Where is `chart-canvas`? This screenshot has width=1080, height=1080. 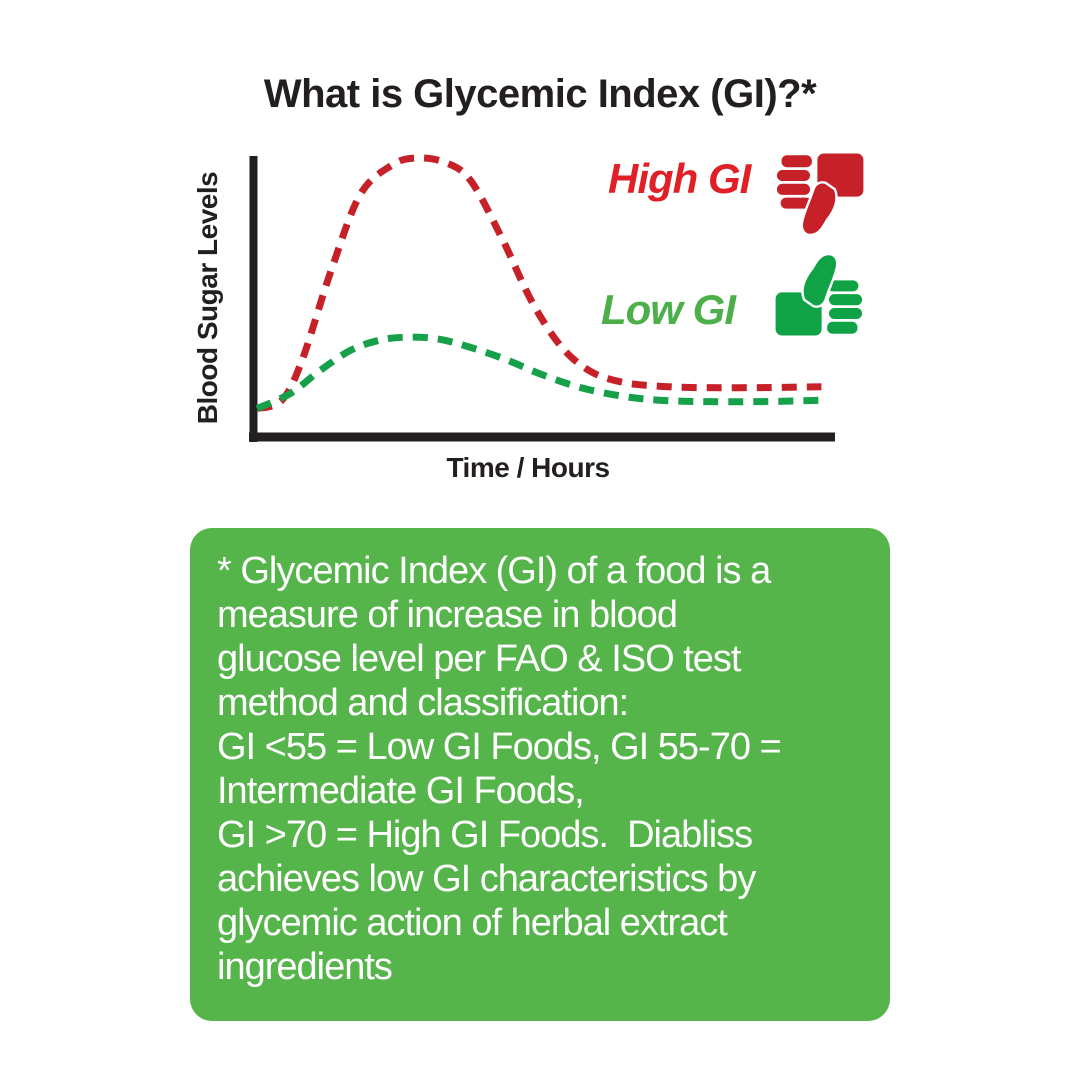 chart-canvas is located at coordinates (542, 298).